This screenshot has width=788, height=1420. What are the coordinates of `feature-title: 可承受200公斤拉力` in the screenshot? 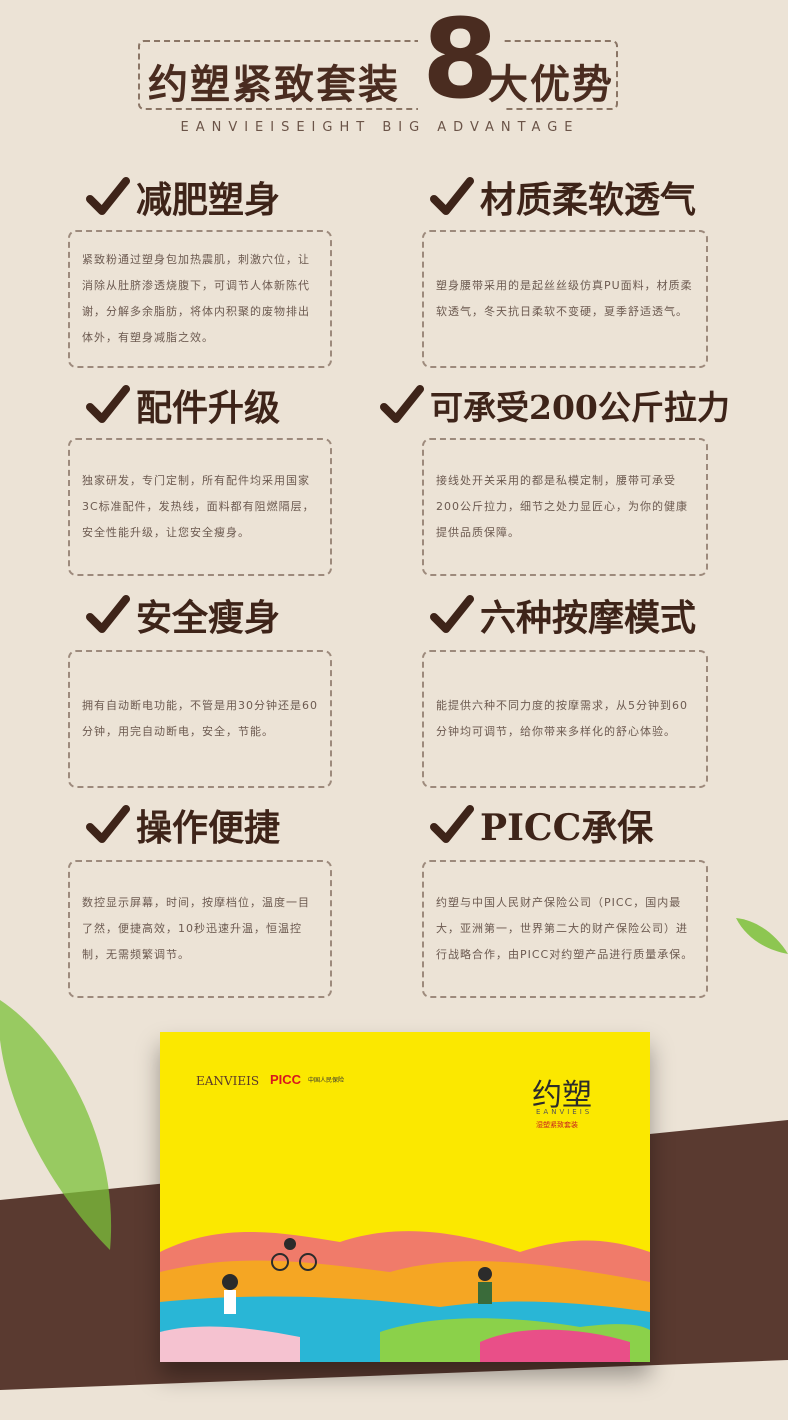 It's located at (580, 407).